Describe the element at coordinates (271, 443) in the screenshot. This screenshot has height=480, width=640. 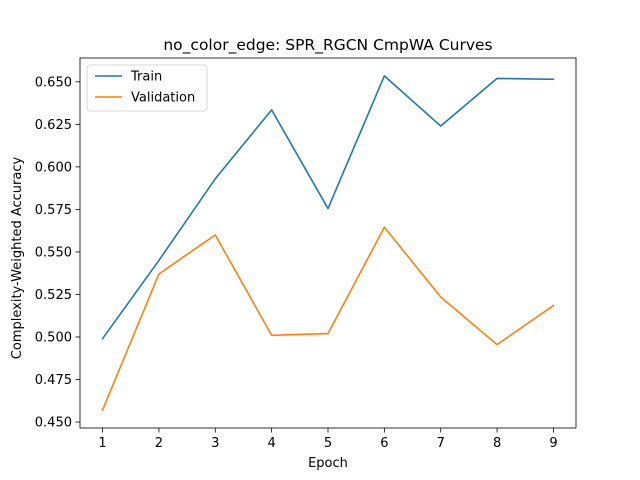
I see `x-tick-label: 4` at that location.